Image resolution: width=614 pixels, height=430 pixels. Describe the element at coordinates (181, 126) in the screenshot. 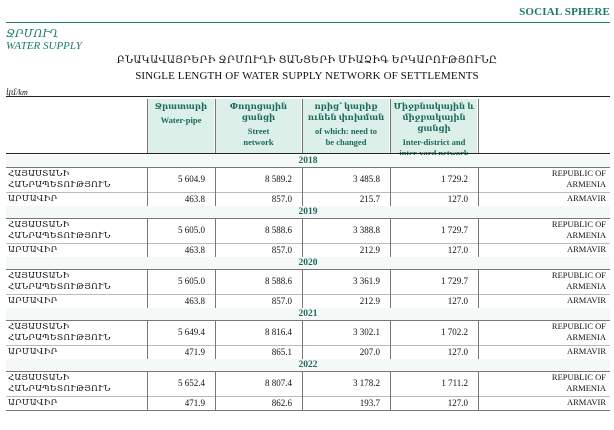

I see `column-header: Ջրատարի Water-pipe` at that location.